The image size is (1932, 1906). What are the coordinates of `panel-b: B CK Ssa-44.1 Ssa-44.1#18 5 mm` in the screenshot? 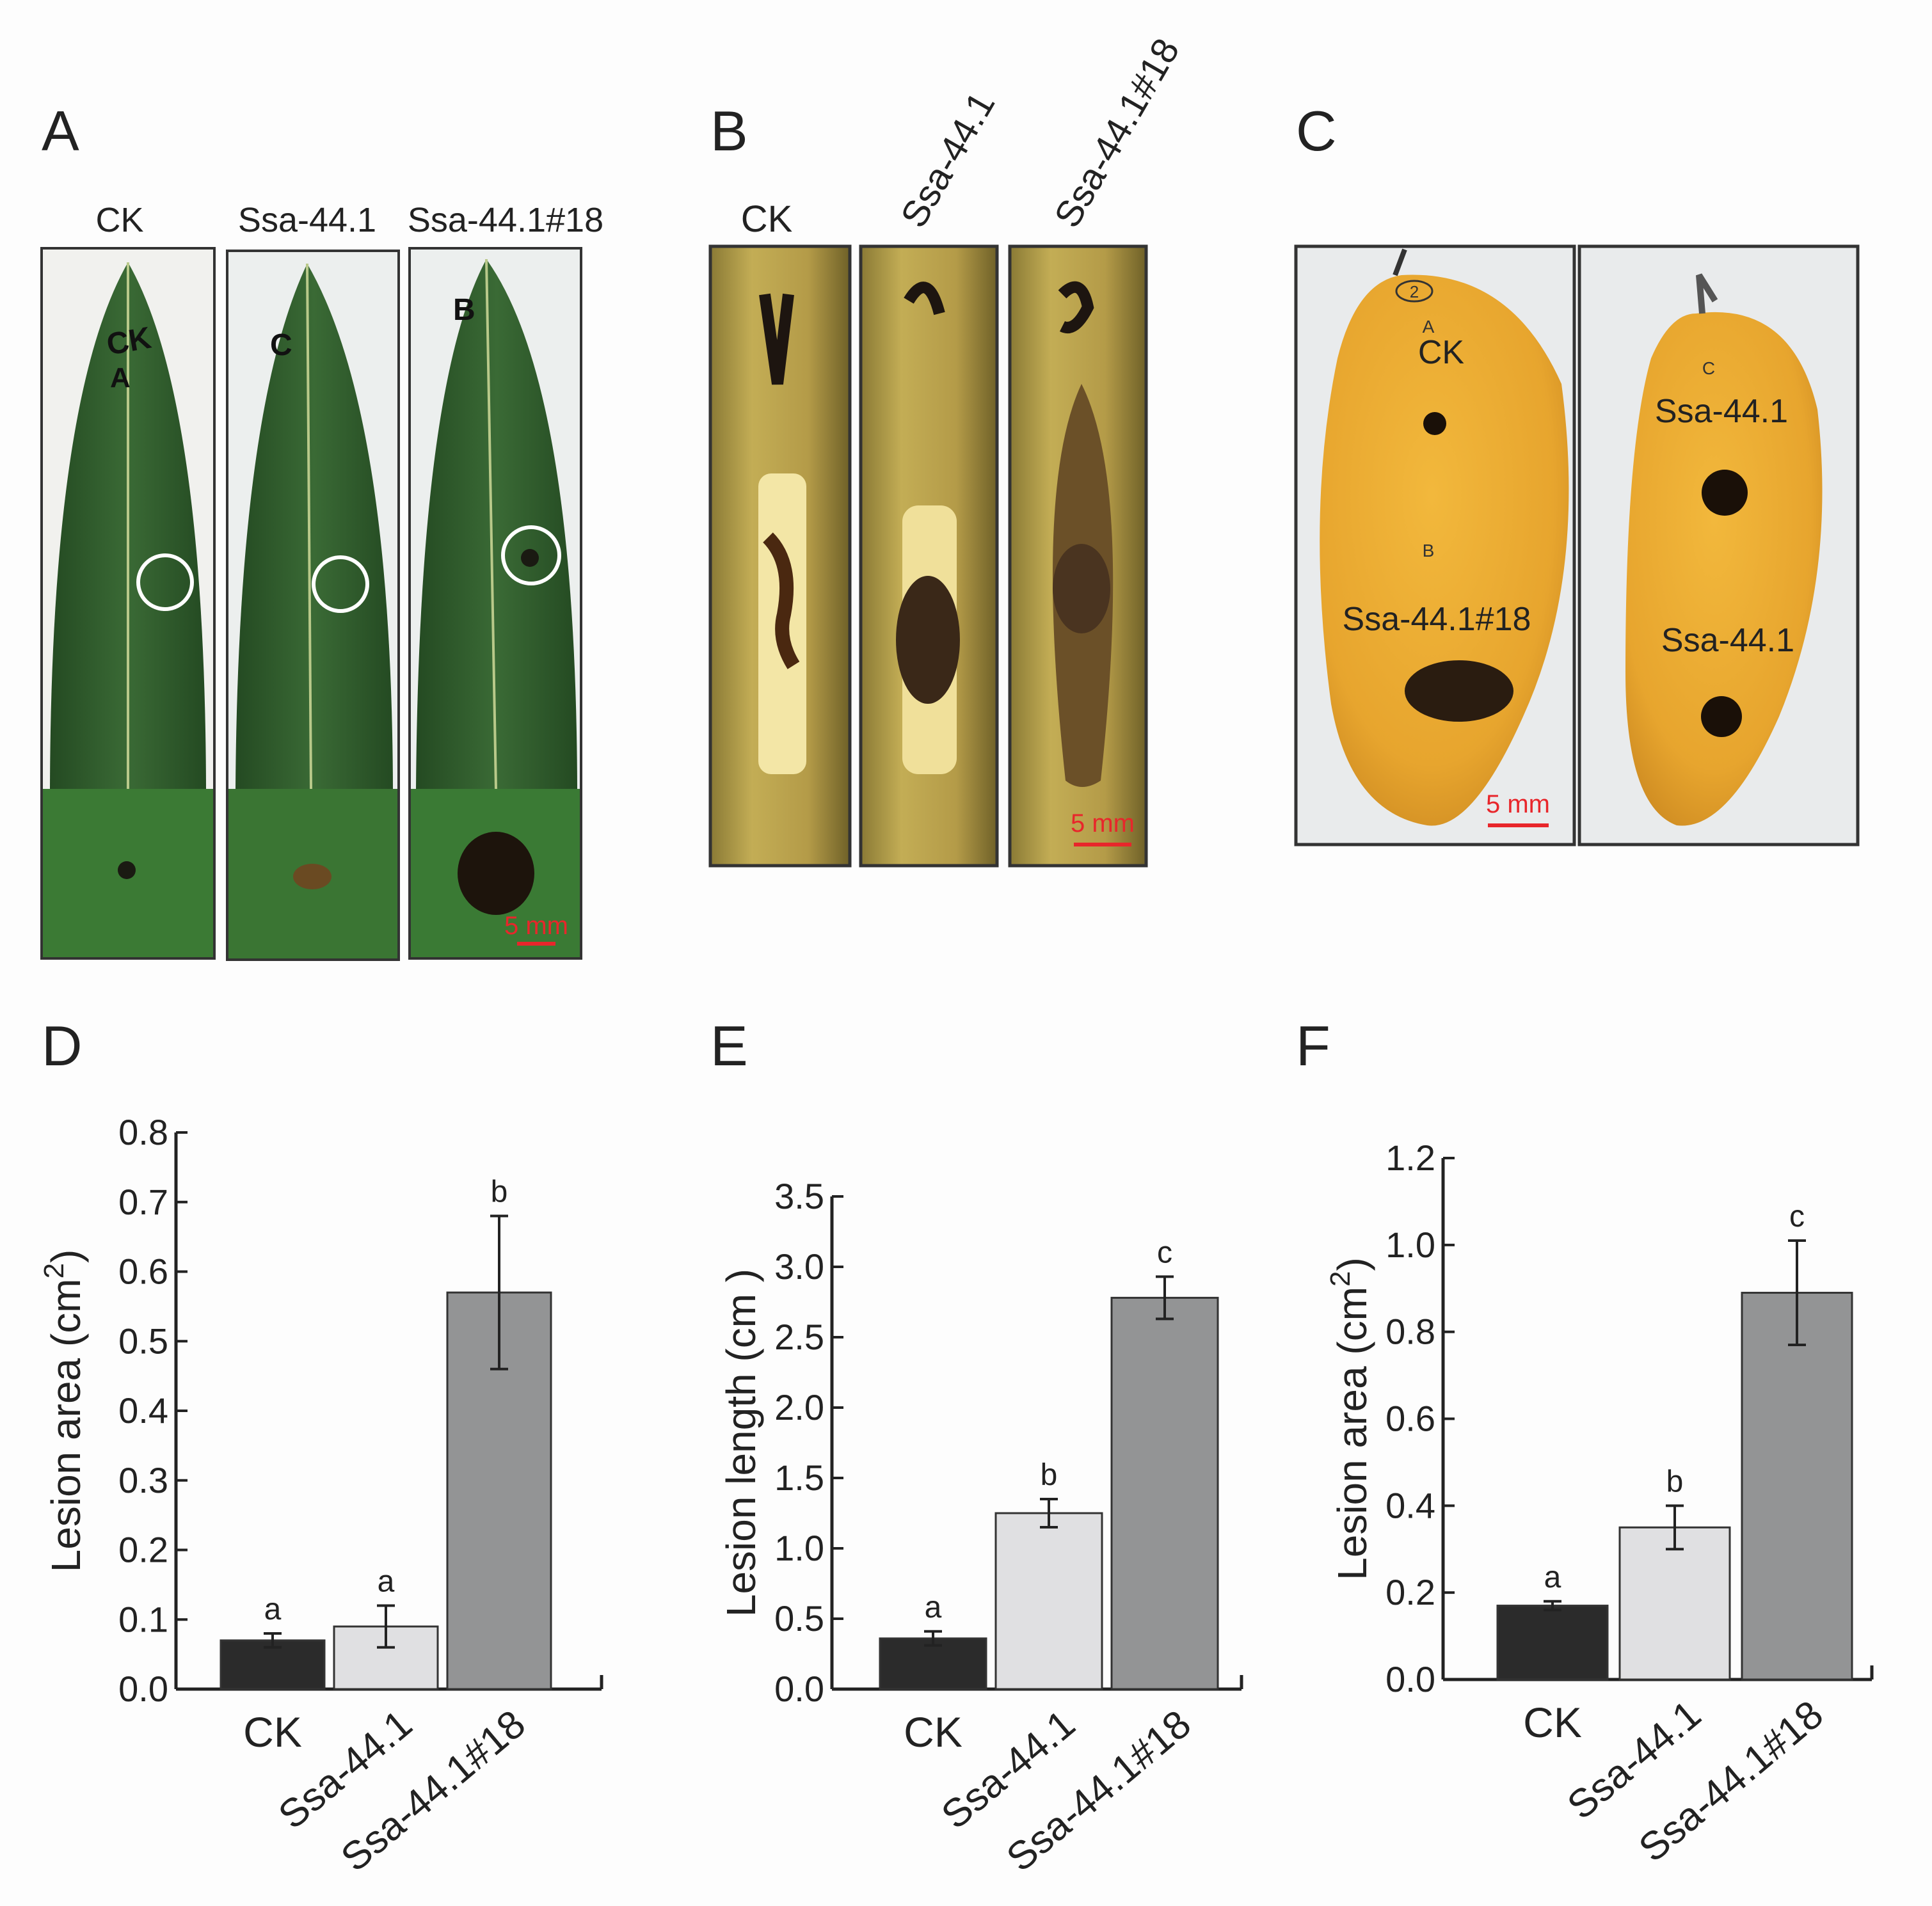 It's located at (948, 450).